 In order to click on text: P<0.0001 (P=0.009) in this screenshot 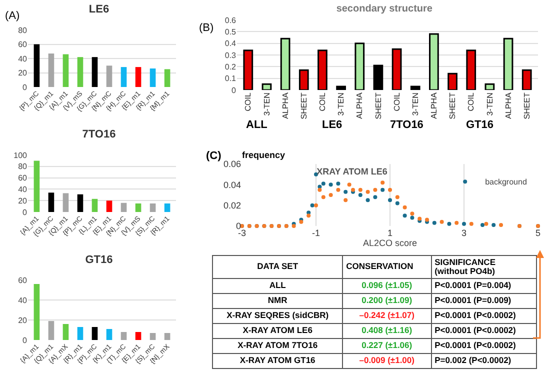, I will do `click(483, 300)`.